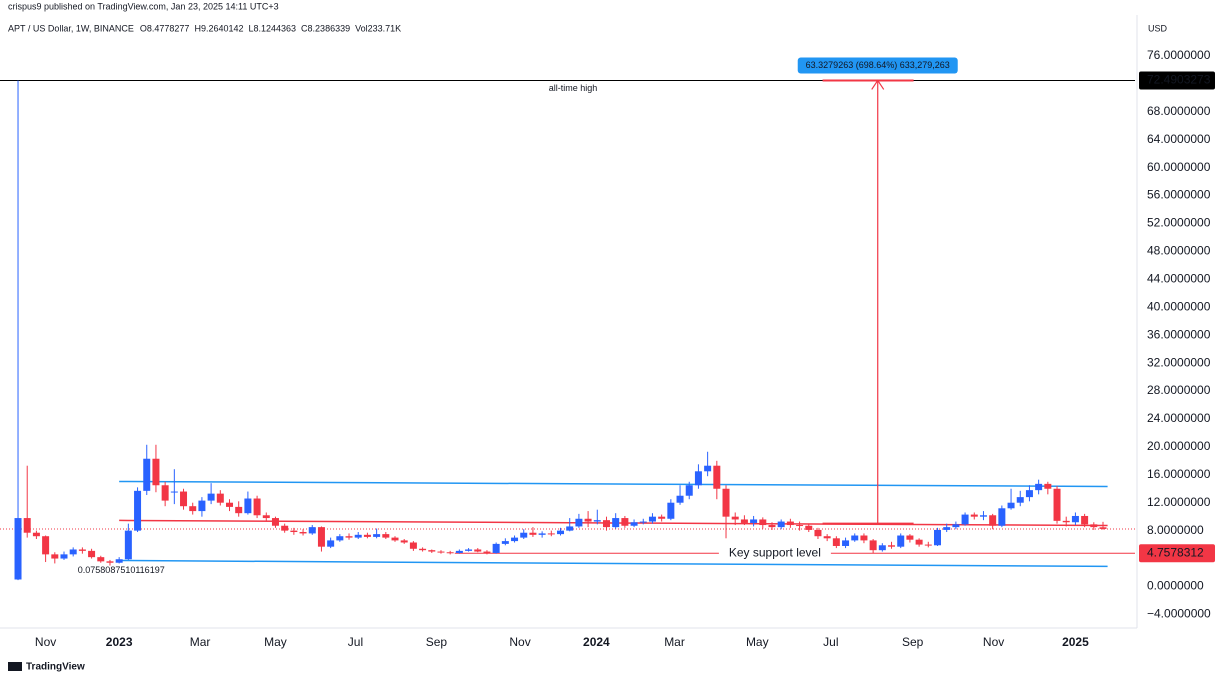  What do you see at coordinates (1179, 306) in the screenshot?
I see `y-tick-label: 40.0000000` at bounding box center [1179, 306].